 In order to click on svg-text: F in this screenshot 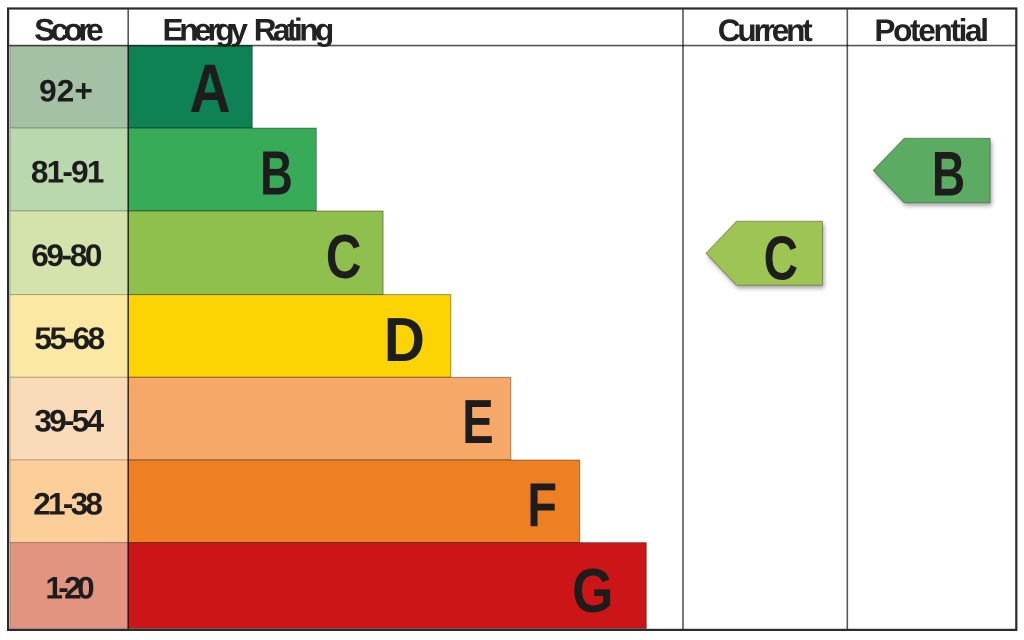, I will do `click(542, 504)`.